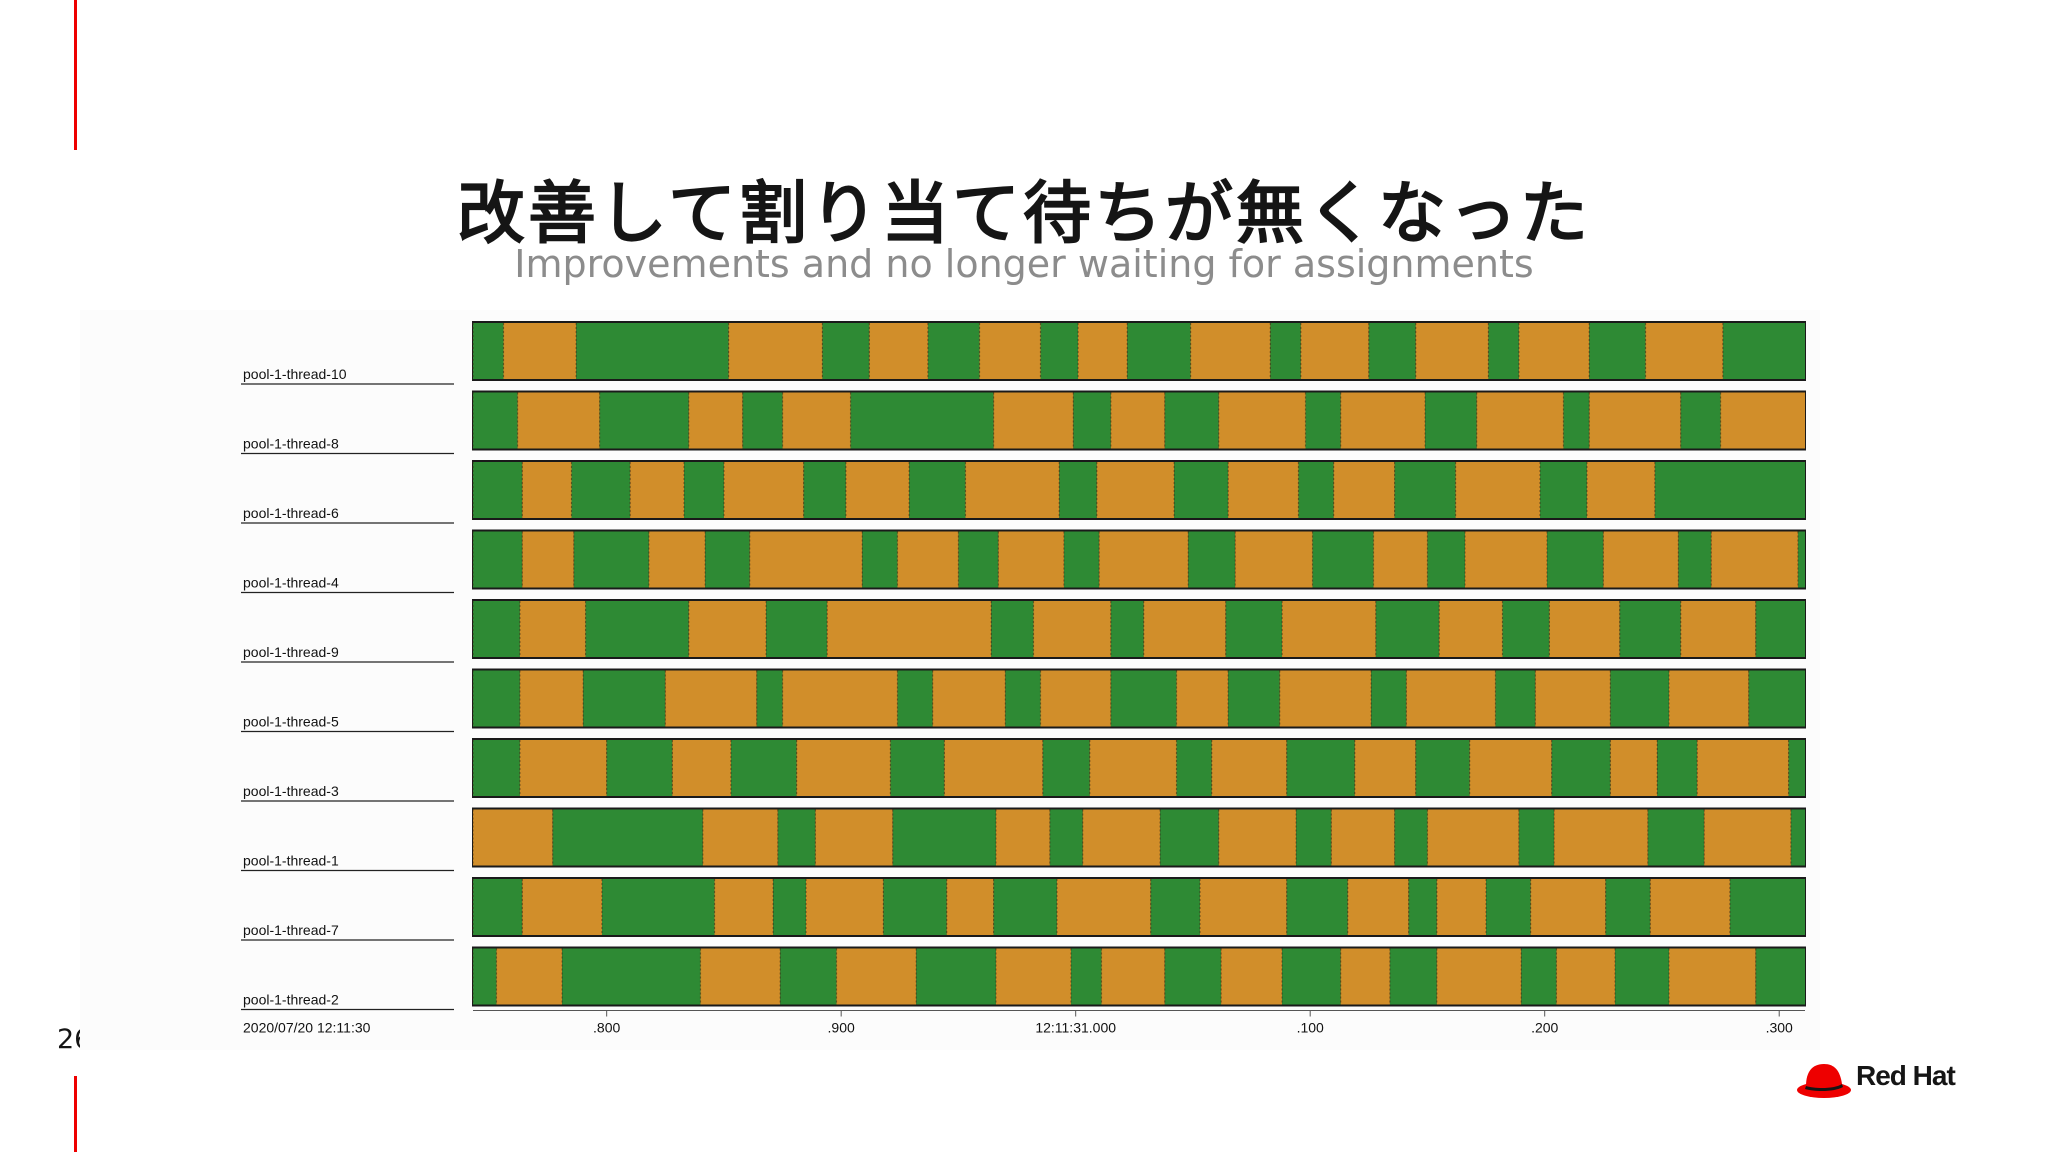 The height and width of the screenshot is (1152, 2048). I want to click on x-axis-tick-label: 12:11:31.000, so click(1075, 1028).